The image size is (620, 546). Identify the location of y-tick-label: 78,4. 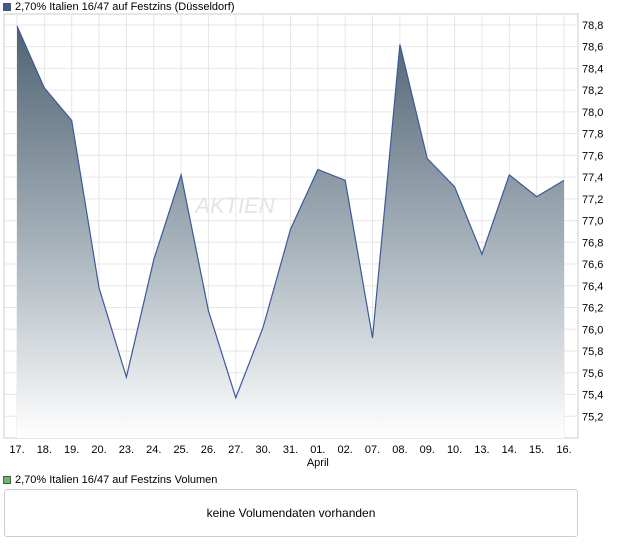
(592, 69).